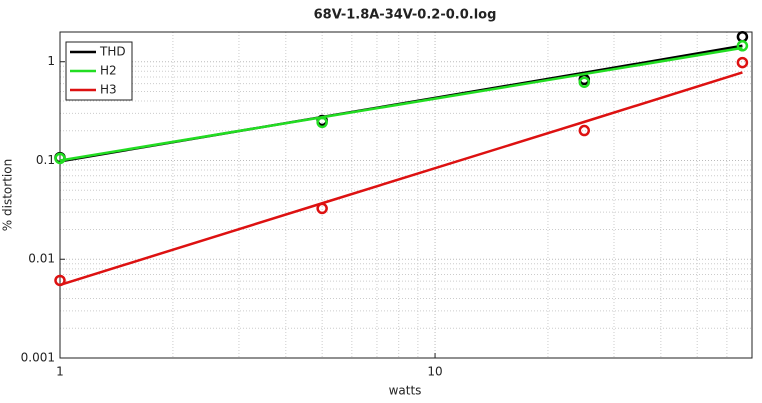 Image resolution: width=762 pixels, height=403 pixels. I want to click on y-tick-label: 1, so click(51, 61).